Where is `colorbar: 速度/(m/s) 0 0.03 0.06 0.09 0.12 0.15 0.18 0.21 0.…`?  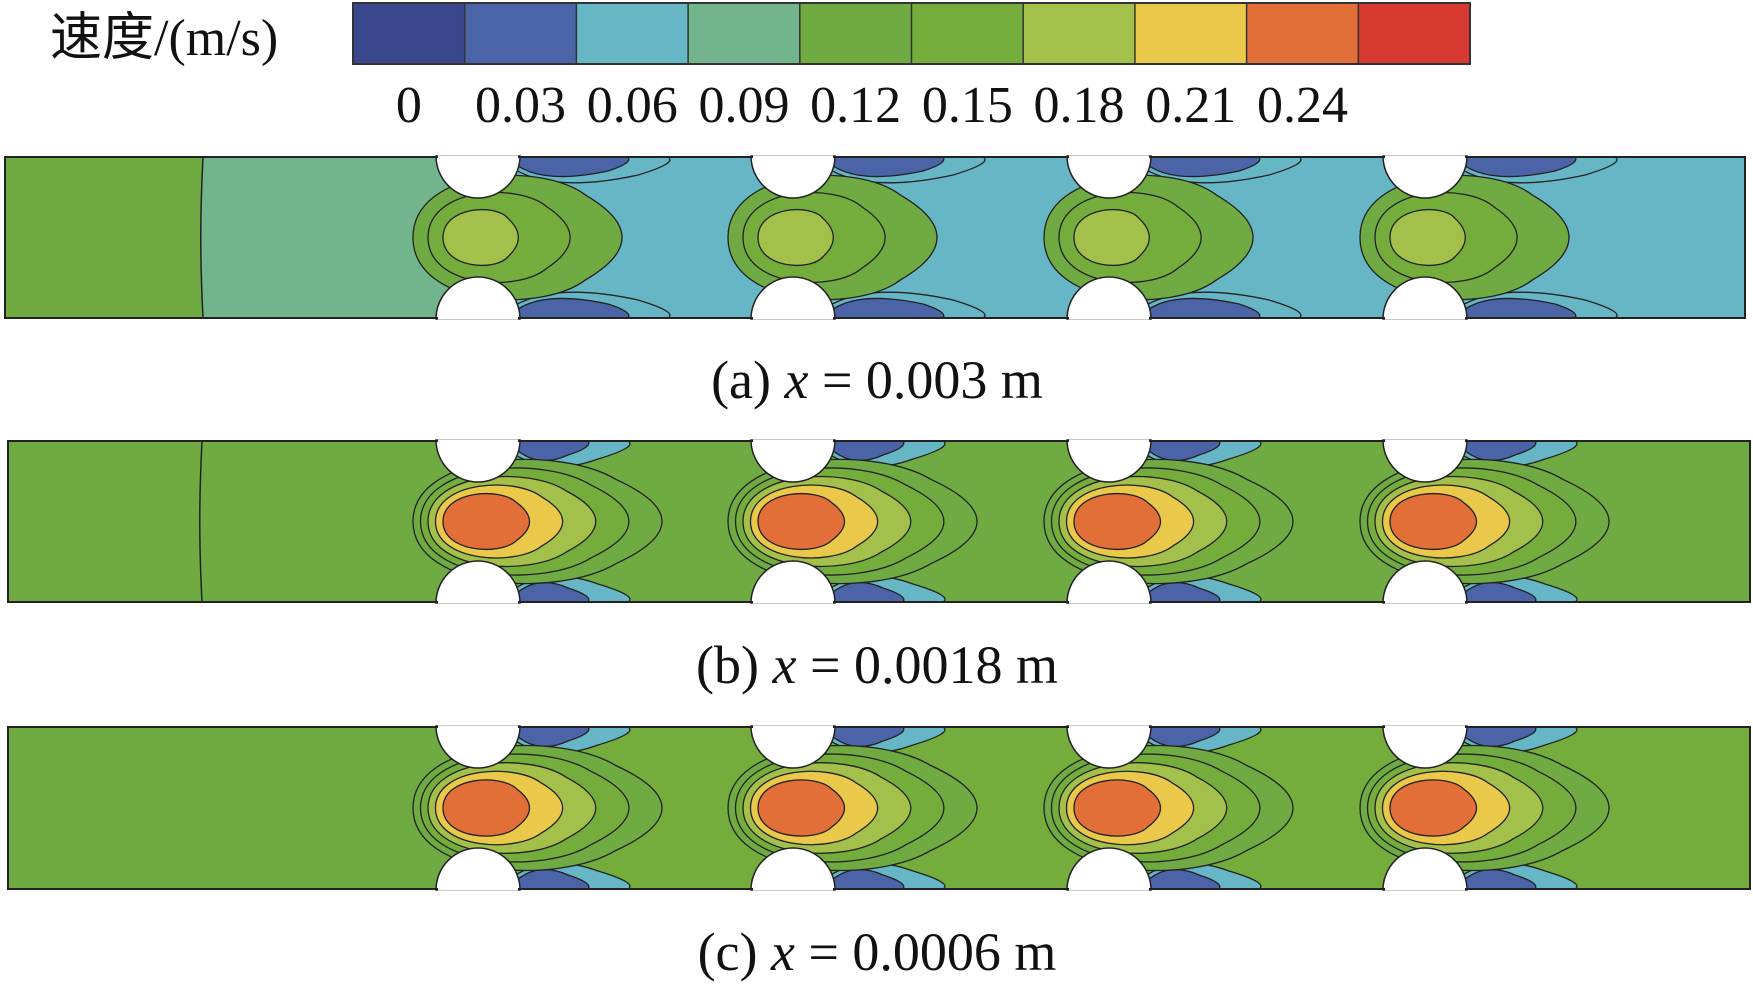 colorbar: 速度/(m/s) 0 0.03 0.06 0.09 0.12 0.15 0.18 0.21 0.… is located at coordinates (760, 68).